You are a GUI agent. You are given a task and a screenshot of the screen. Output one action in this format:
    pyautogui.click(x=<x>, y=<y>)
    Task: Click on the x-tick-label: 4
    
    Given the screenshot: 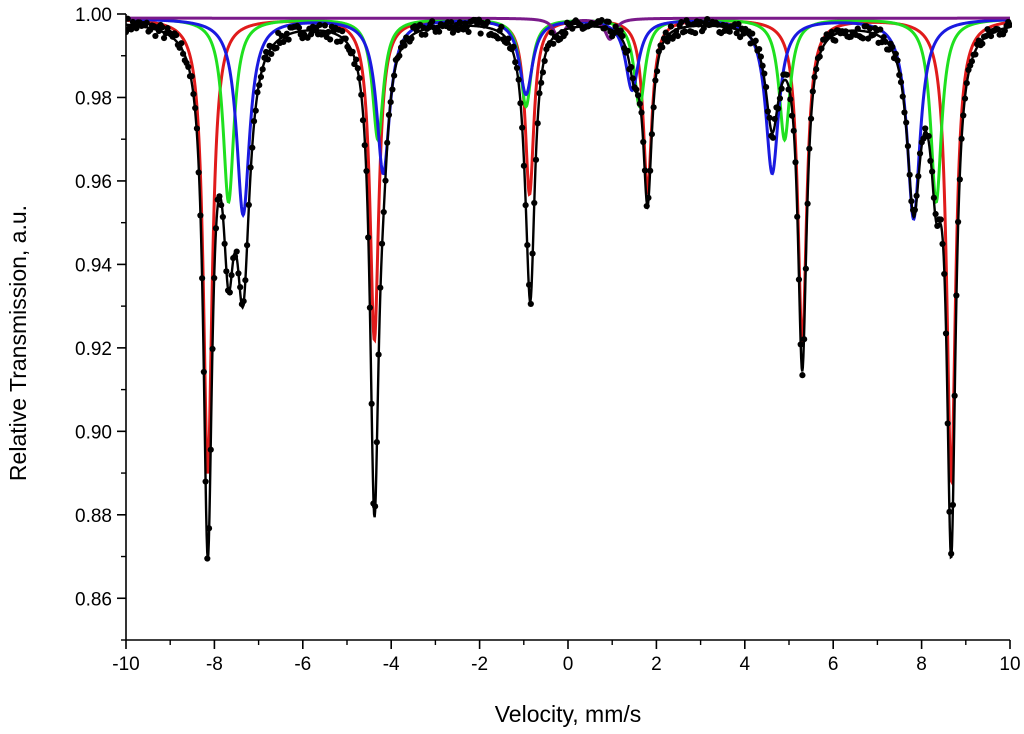 What is the action you would take?
    pyautogui.click(x=745, y=664)
    